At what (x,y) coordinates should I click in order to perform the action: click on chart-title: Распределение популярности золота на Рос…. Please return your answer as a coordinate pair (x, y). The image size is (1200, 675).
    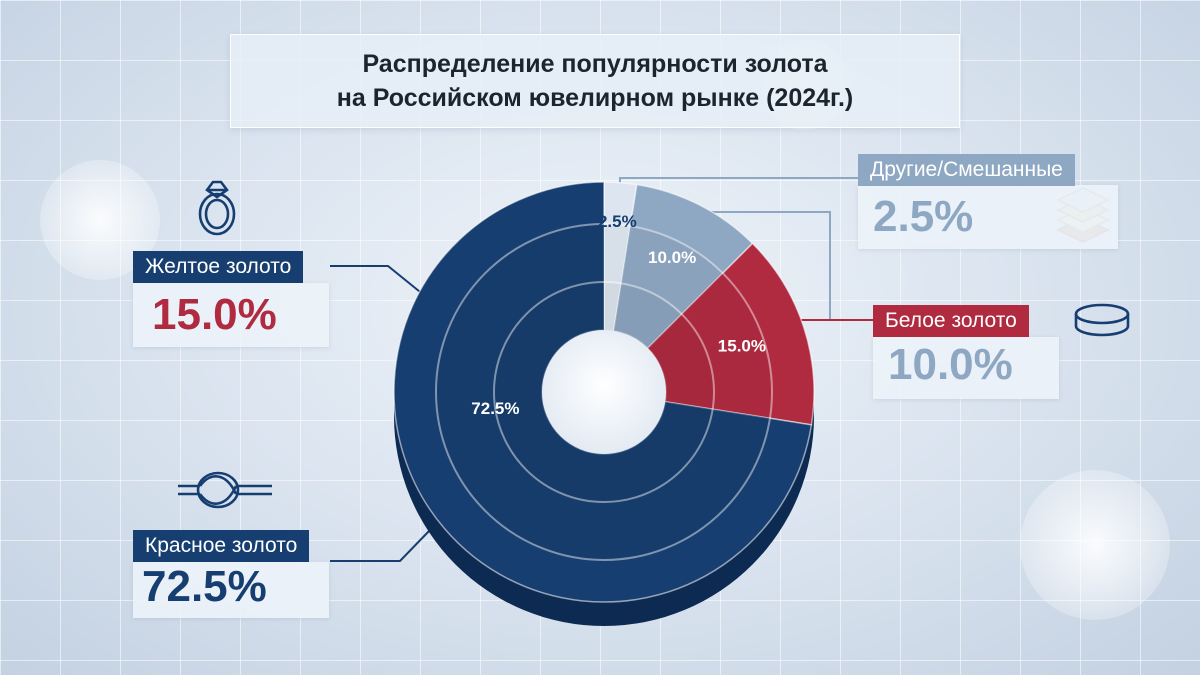
    Looking at the image, I should click on (595, 81).